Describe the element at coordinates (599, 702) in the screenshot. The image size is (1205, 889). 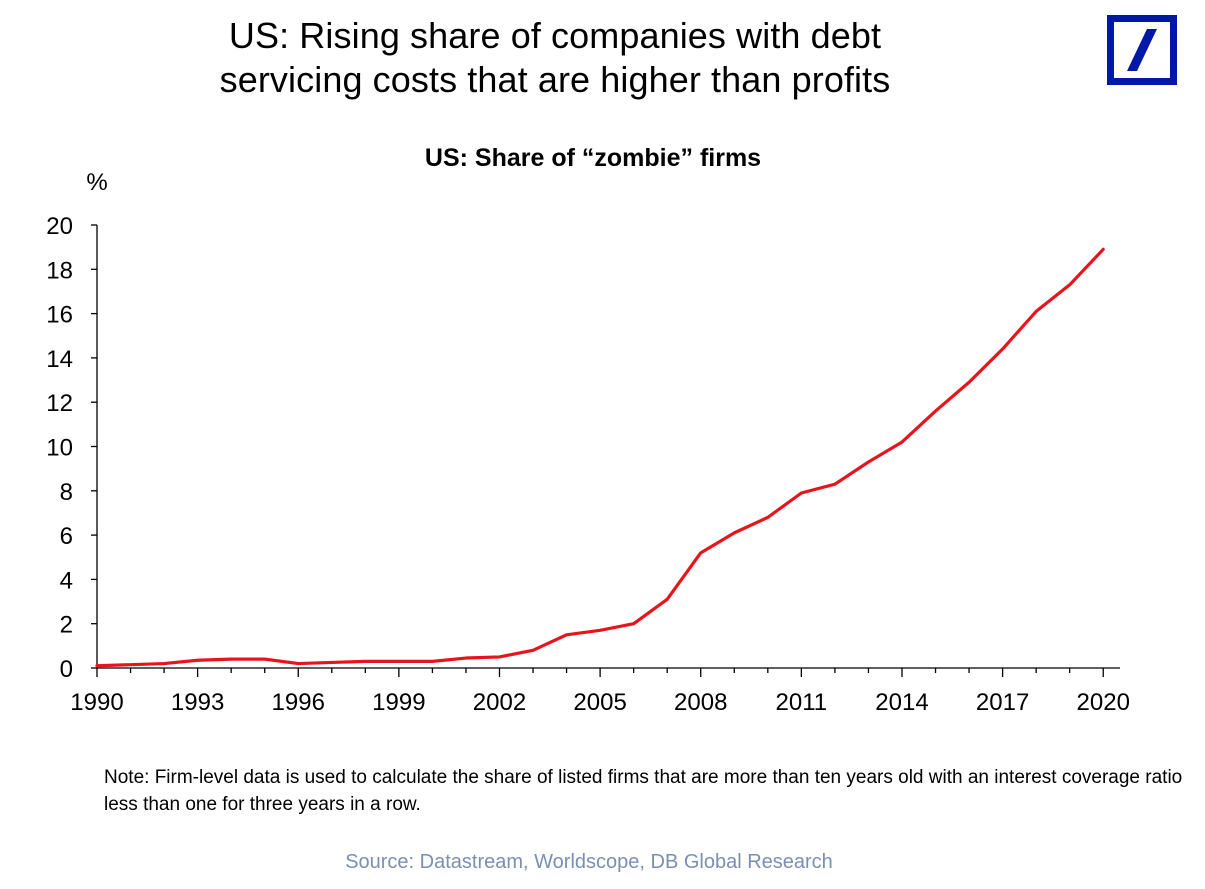
I see `x-tick-label: 2005` at that location.